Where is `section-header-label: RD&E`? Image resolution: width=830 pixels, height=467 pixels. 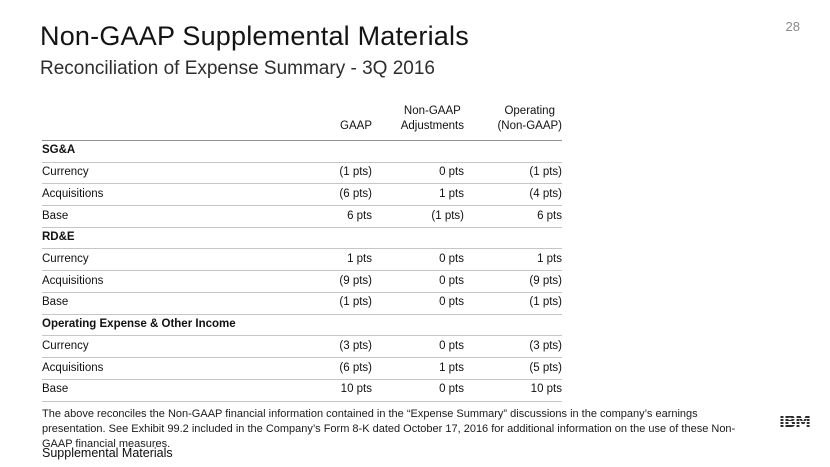
section-header-label: RD&E is located at coordinates (302, 238).